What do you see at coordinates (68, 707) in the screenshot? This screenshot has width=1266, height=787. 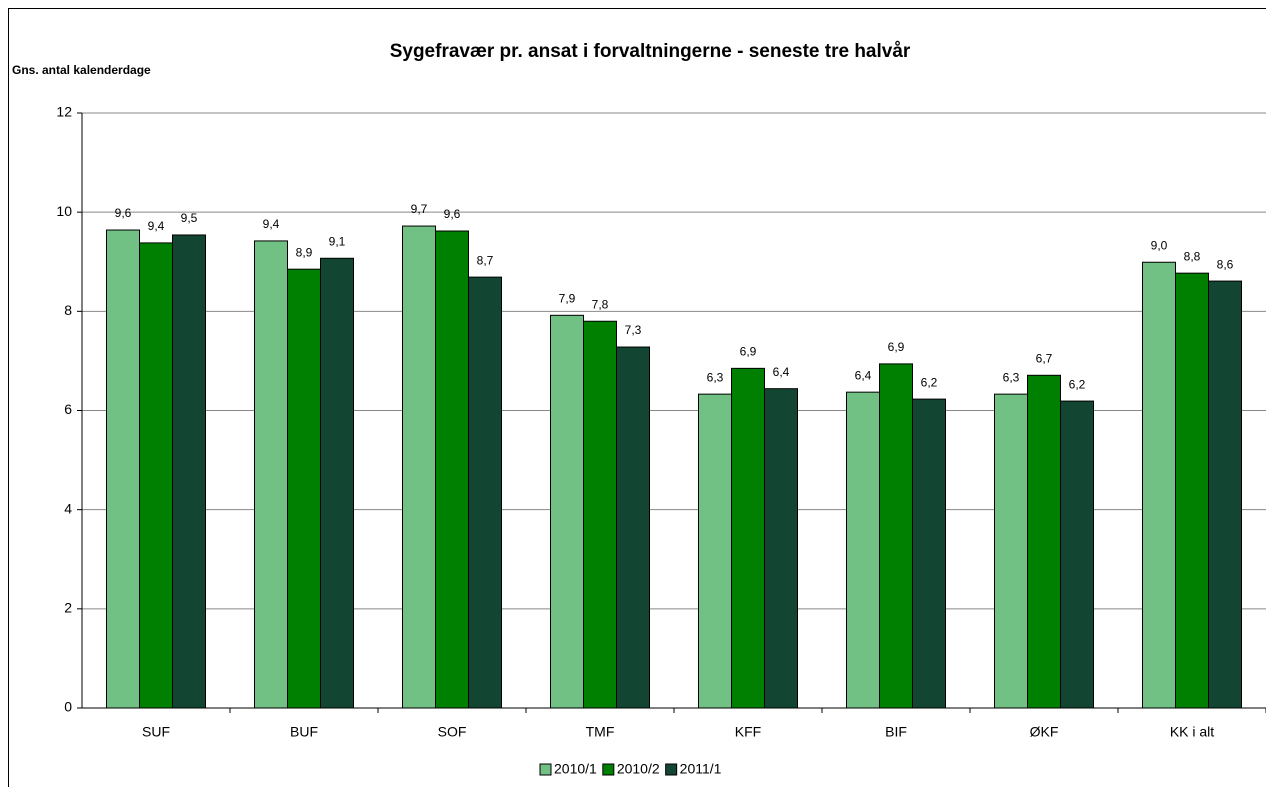 I see `y-tick-label: 0` at bounding box center [68, 707].